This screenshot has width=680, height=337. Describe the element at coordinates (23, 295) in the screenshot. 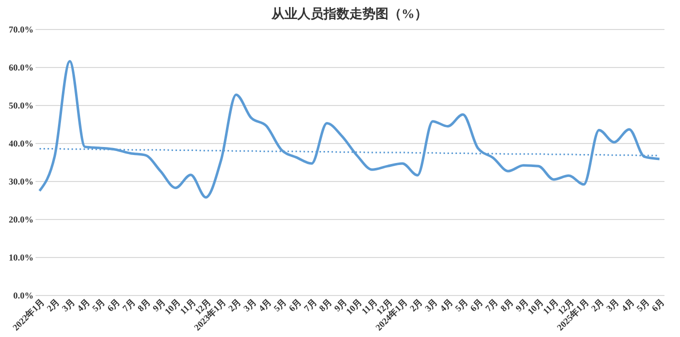

I see `y-tick-label: 0.0%` at that location.